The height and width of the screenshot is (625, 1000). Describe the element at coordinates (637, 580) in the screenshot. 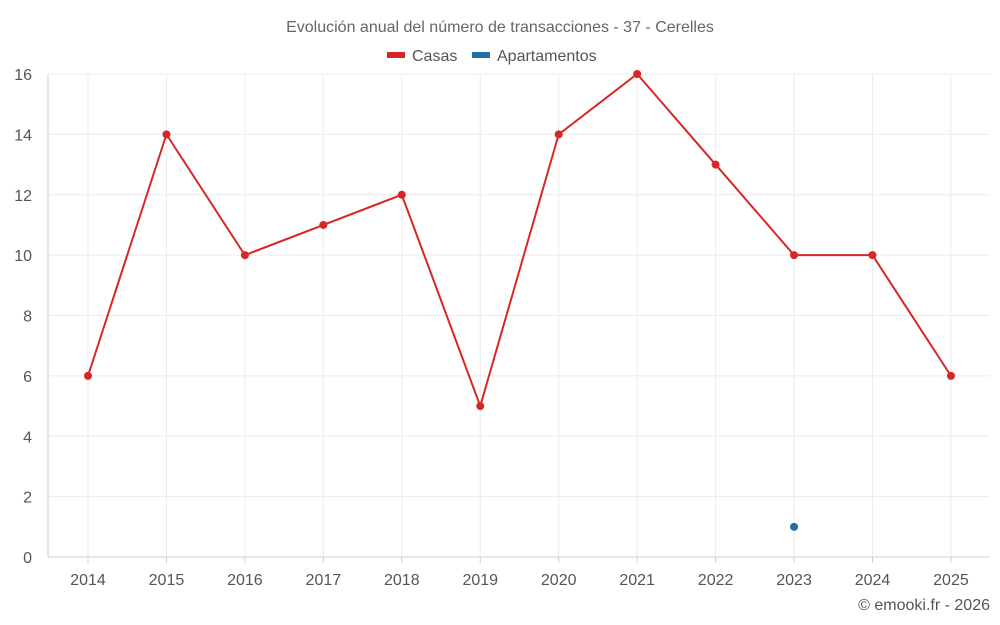

I see `x-tick-label: 2021` at that location.